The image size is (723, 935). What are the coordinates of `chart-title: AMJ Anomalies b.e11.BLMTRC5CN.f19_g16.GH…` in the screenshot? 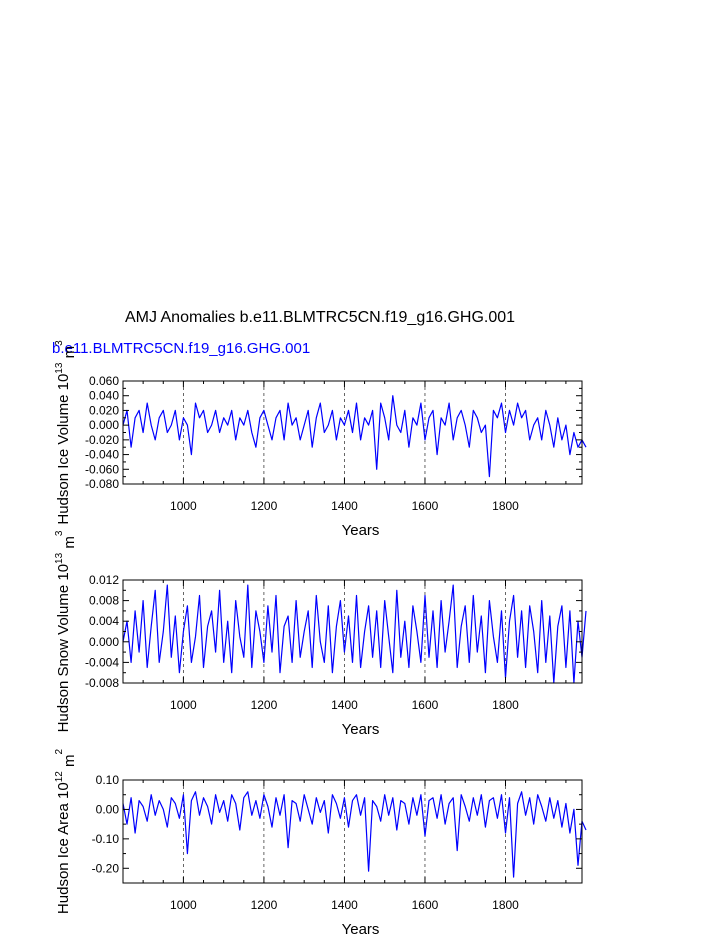 It's located at (320, 317).